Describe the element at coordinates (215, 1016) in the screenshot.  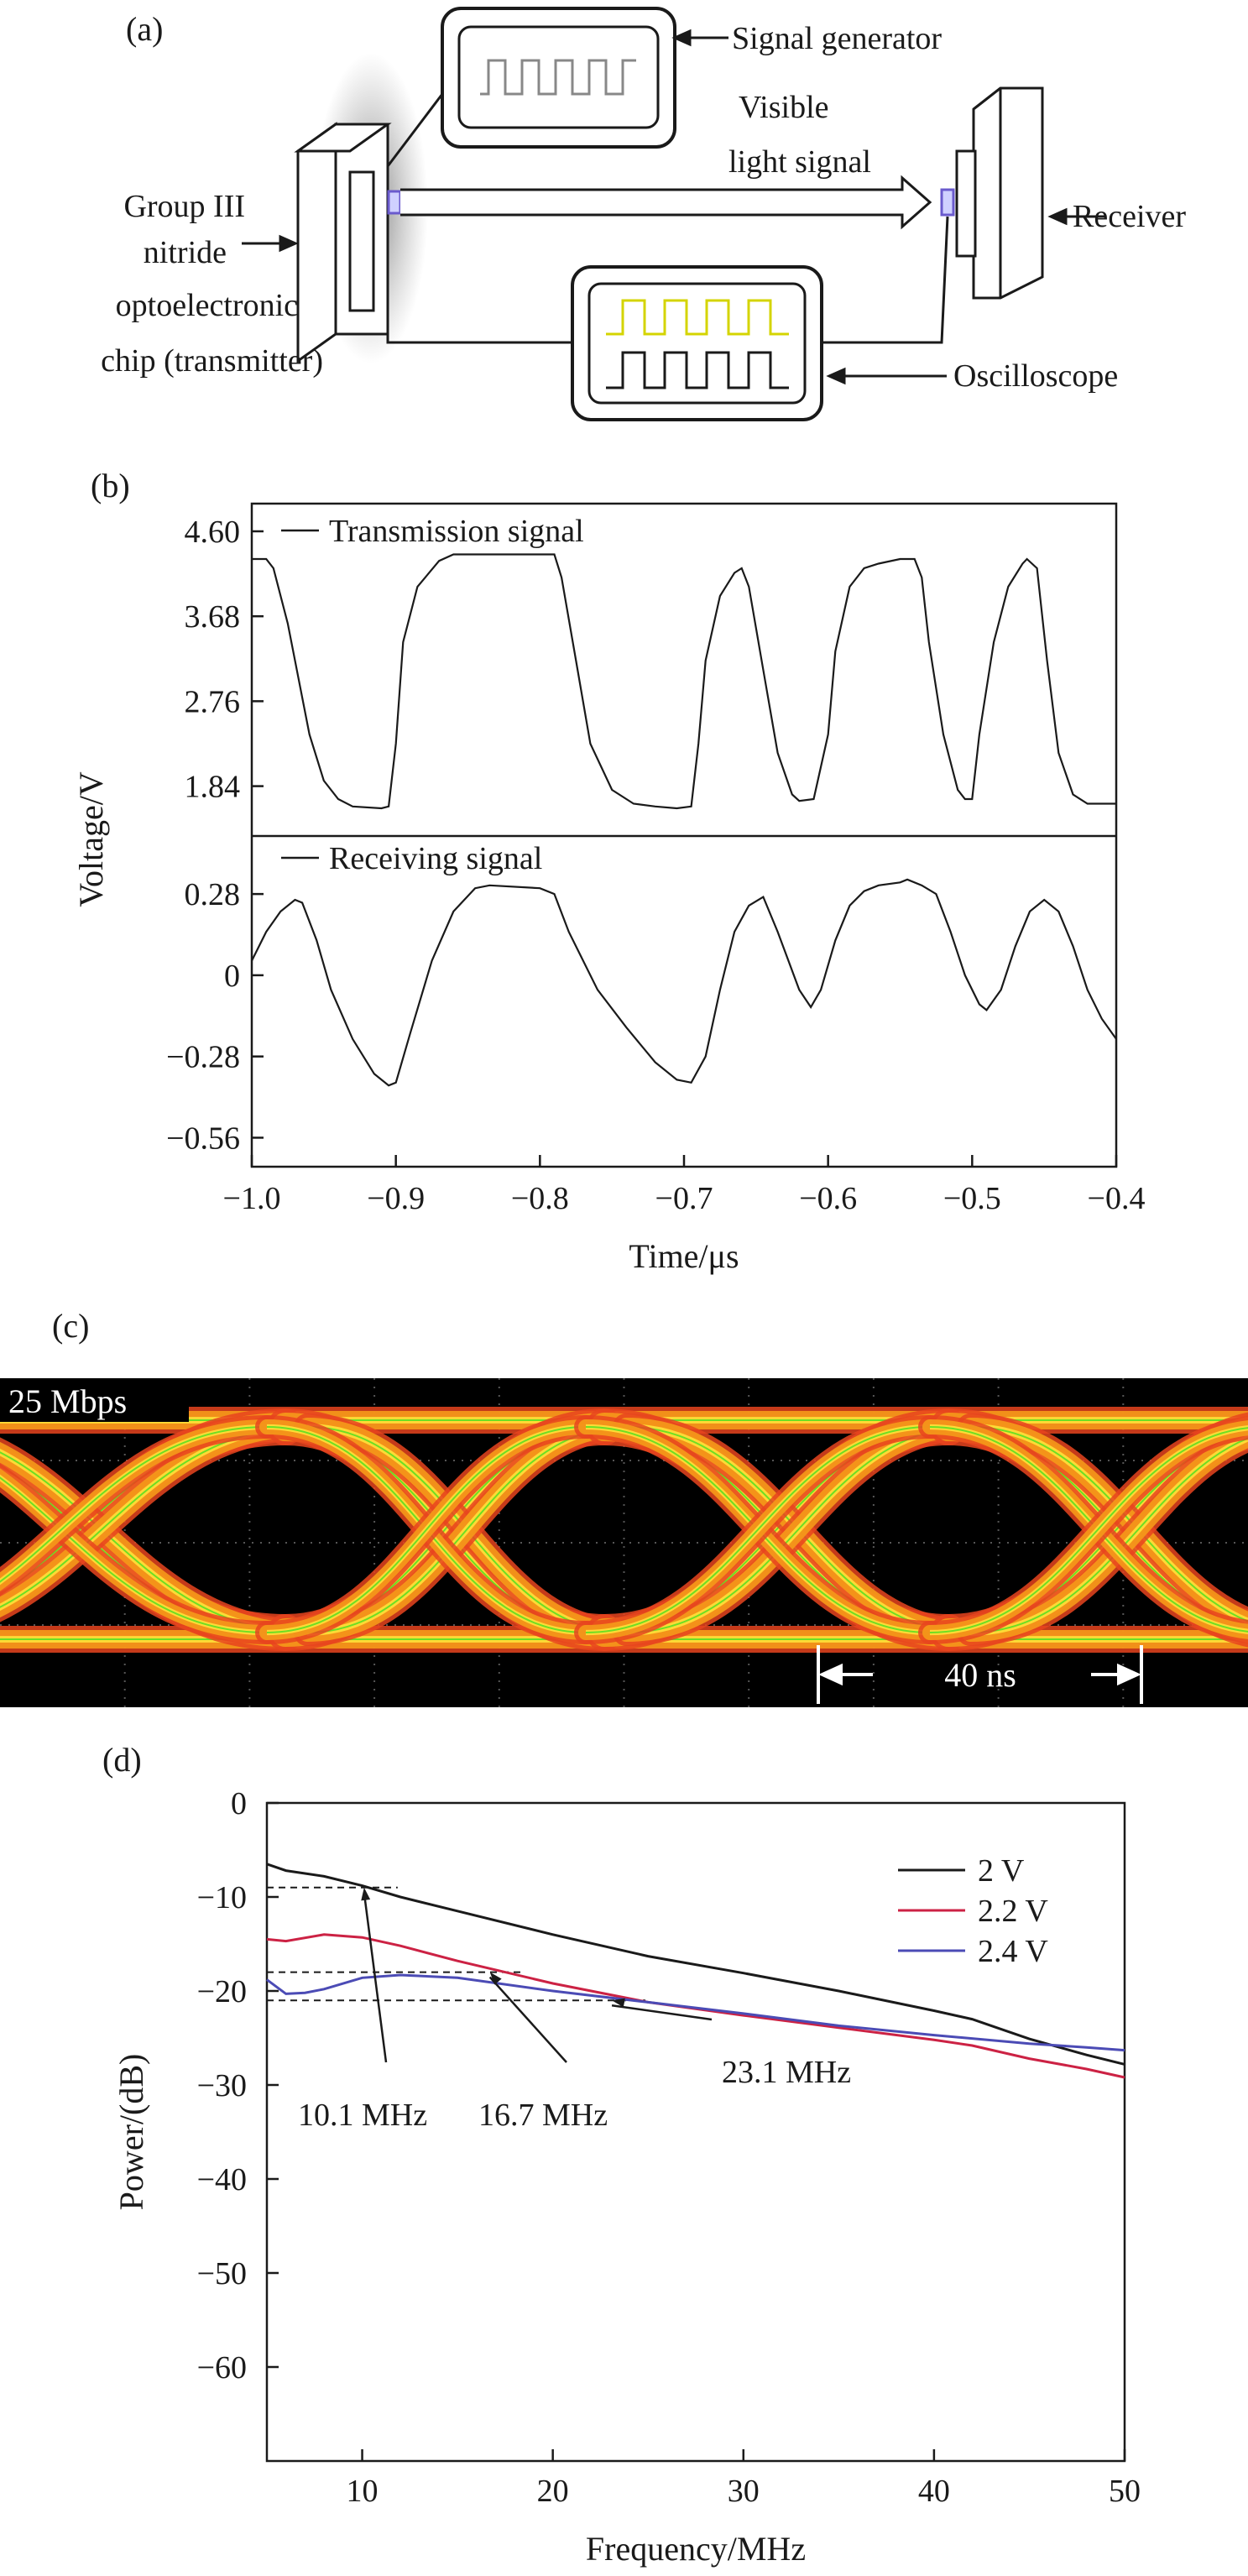
I see `receiving-y-axis: 0.28 0 −0.28 −0.56` at that location.